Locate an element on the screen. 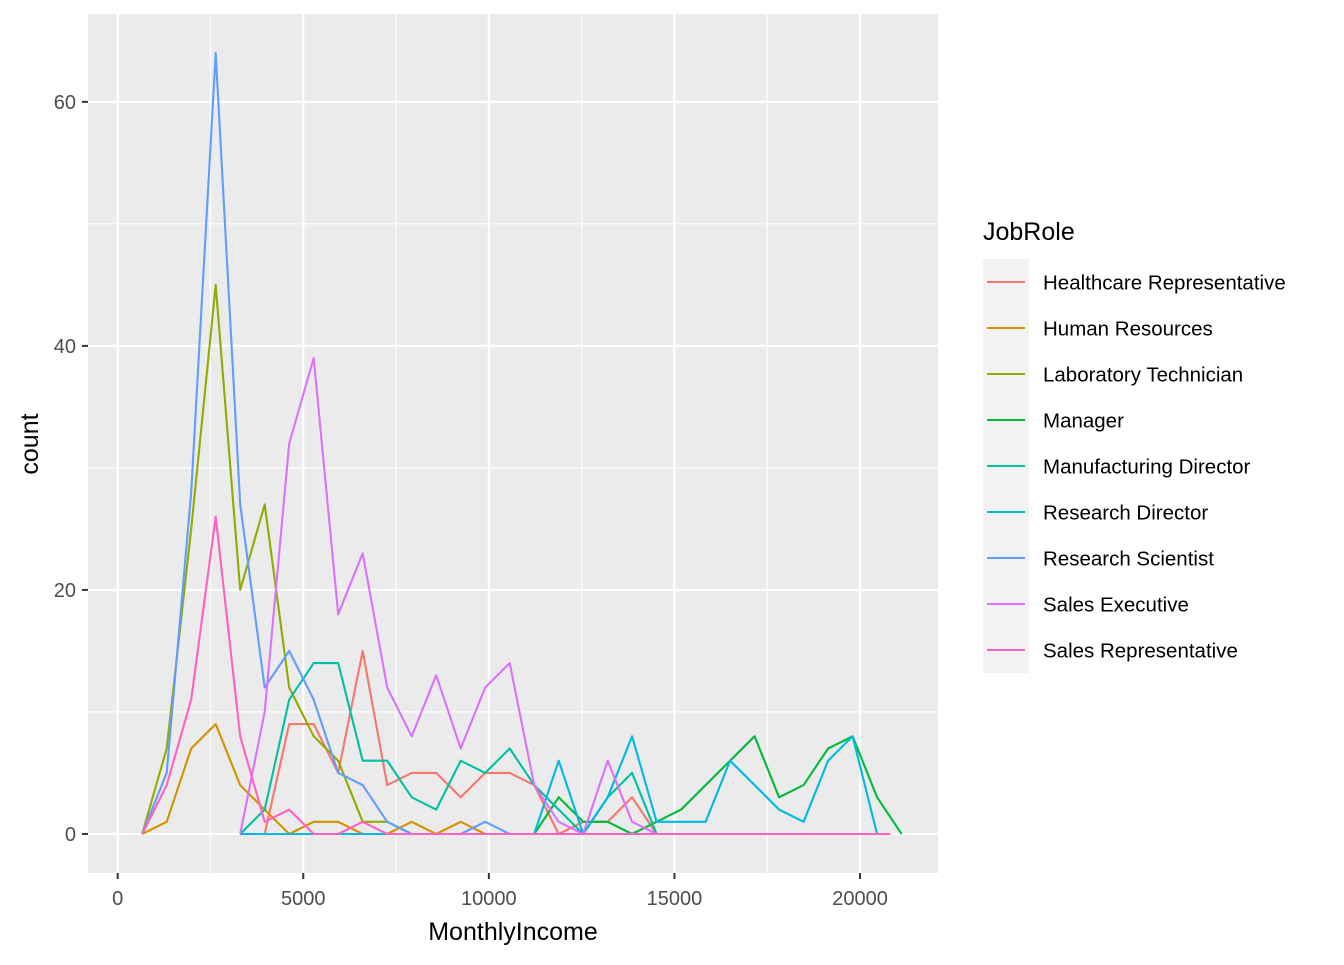  series-line-research-director is located at coordinates (559, 785).